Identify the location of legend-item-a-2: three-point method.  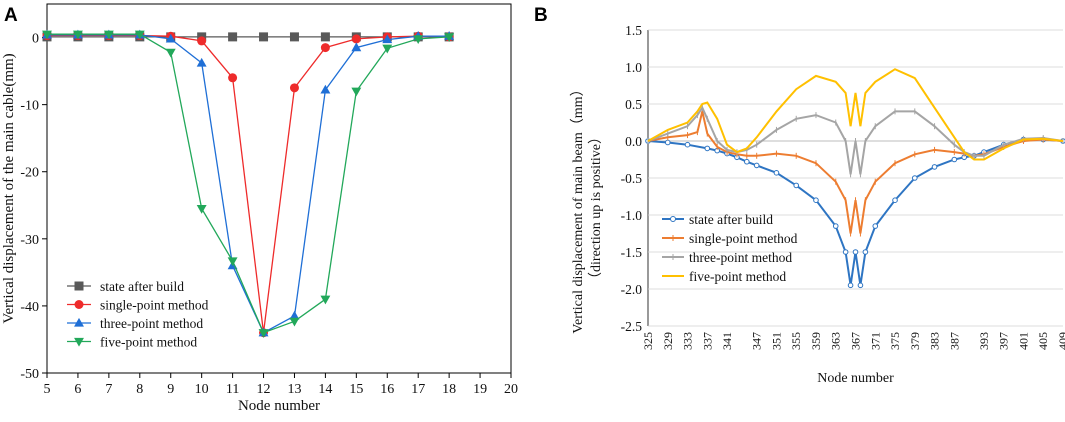
(135, 323).